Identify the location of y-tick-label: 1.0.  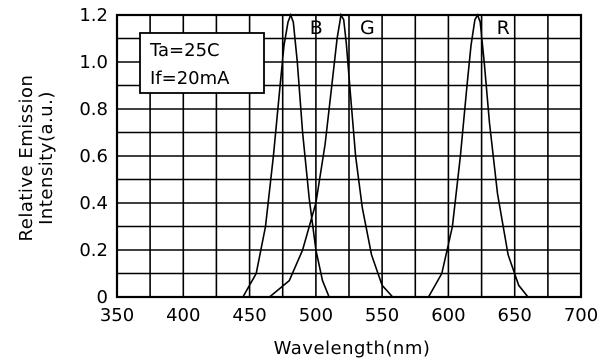
(93, 62).